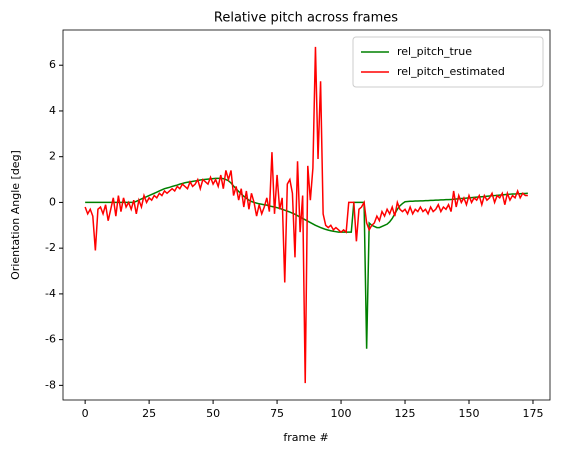 Image resolution: width=565 pixels, height=455 pixels. What do you see at coordinates (50, 339) in the screenshot?
I see `y-tick-label: -6` at bounding box center [50, 339].